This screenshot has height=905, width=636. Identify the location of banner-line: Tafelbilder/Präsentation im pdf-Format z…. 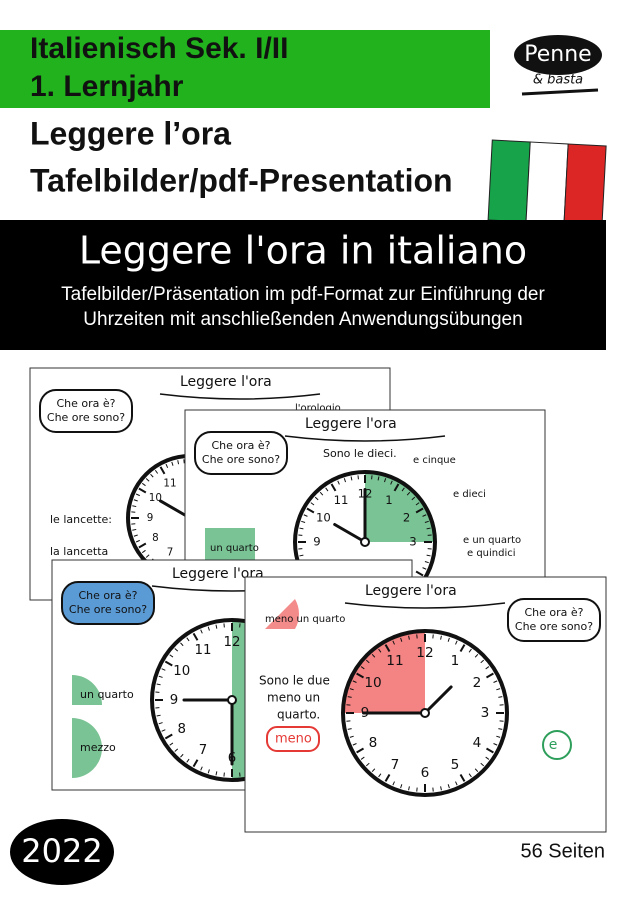
(303, 294).